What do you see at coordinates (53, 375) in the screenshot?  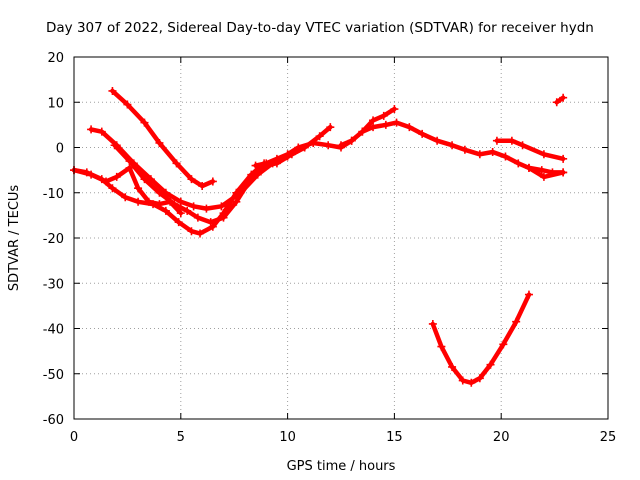 I see `y-tick-label: -50` at bounding box center [53, 375].